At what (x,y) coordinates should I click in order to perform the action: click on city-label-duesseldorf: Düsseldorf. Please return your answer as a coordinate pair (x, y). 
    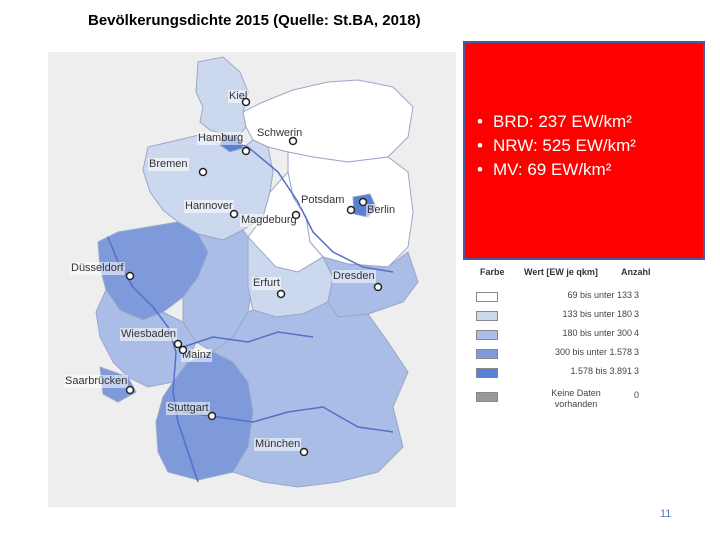
    Looking at the image, I should click on (97, 268).